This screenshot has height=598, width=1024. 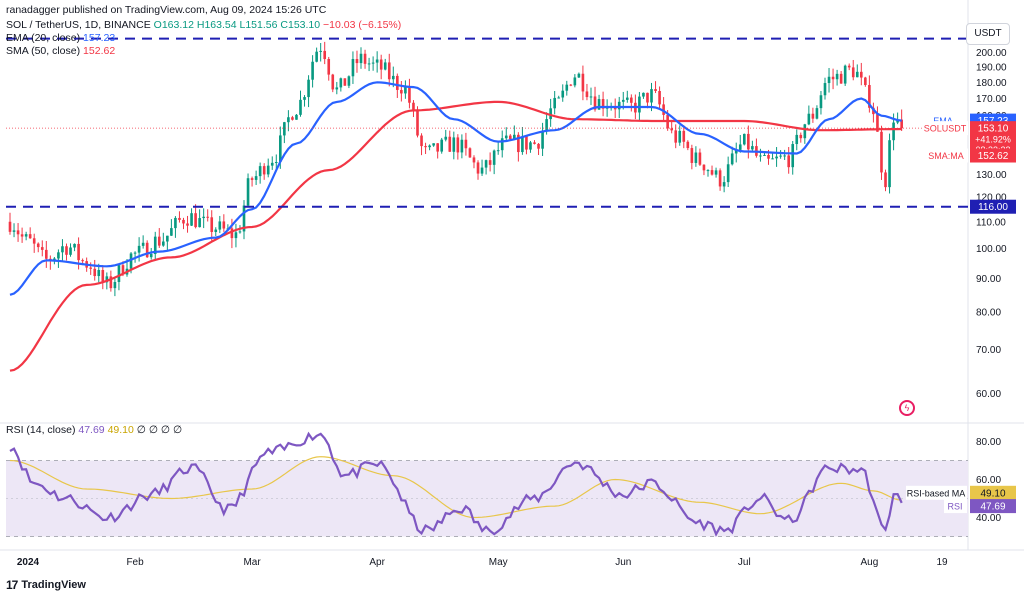 What do you see at coordinates (991, 53) in the screenshot?
I see `price-tick-label: 200.00` at bounding box center [991, 53].